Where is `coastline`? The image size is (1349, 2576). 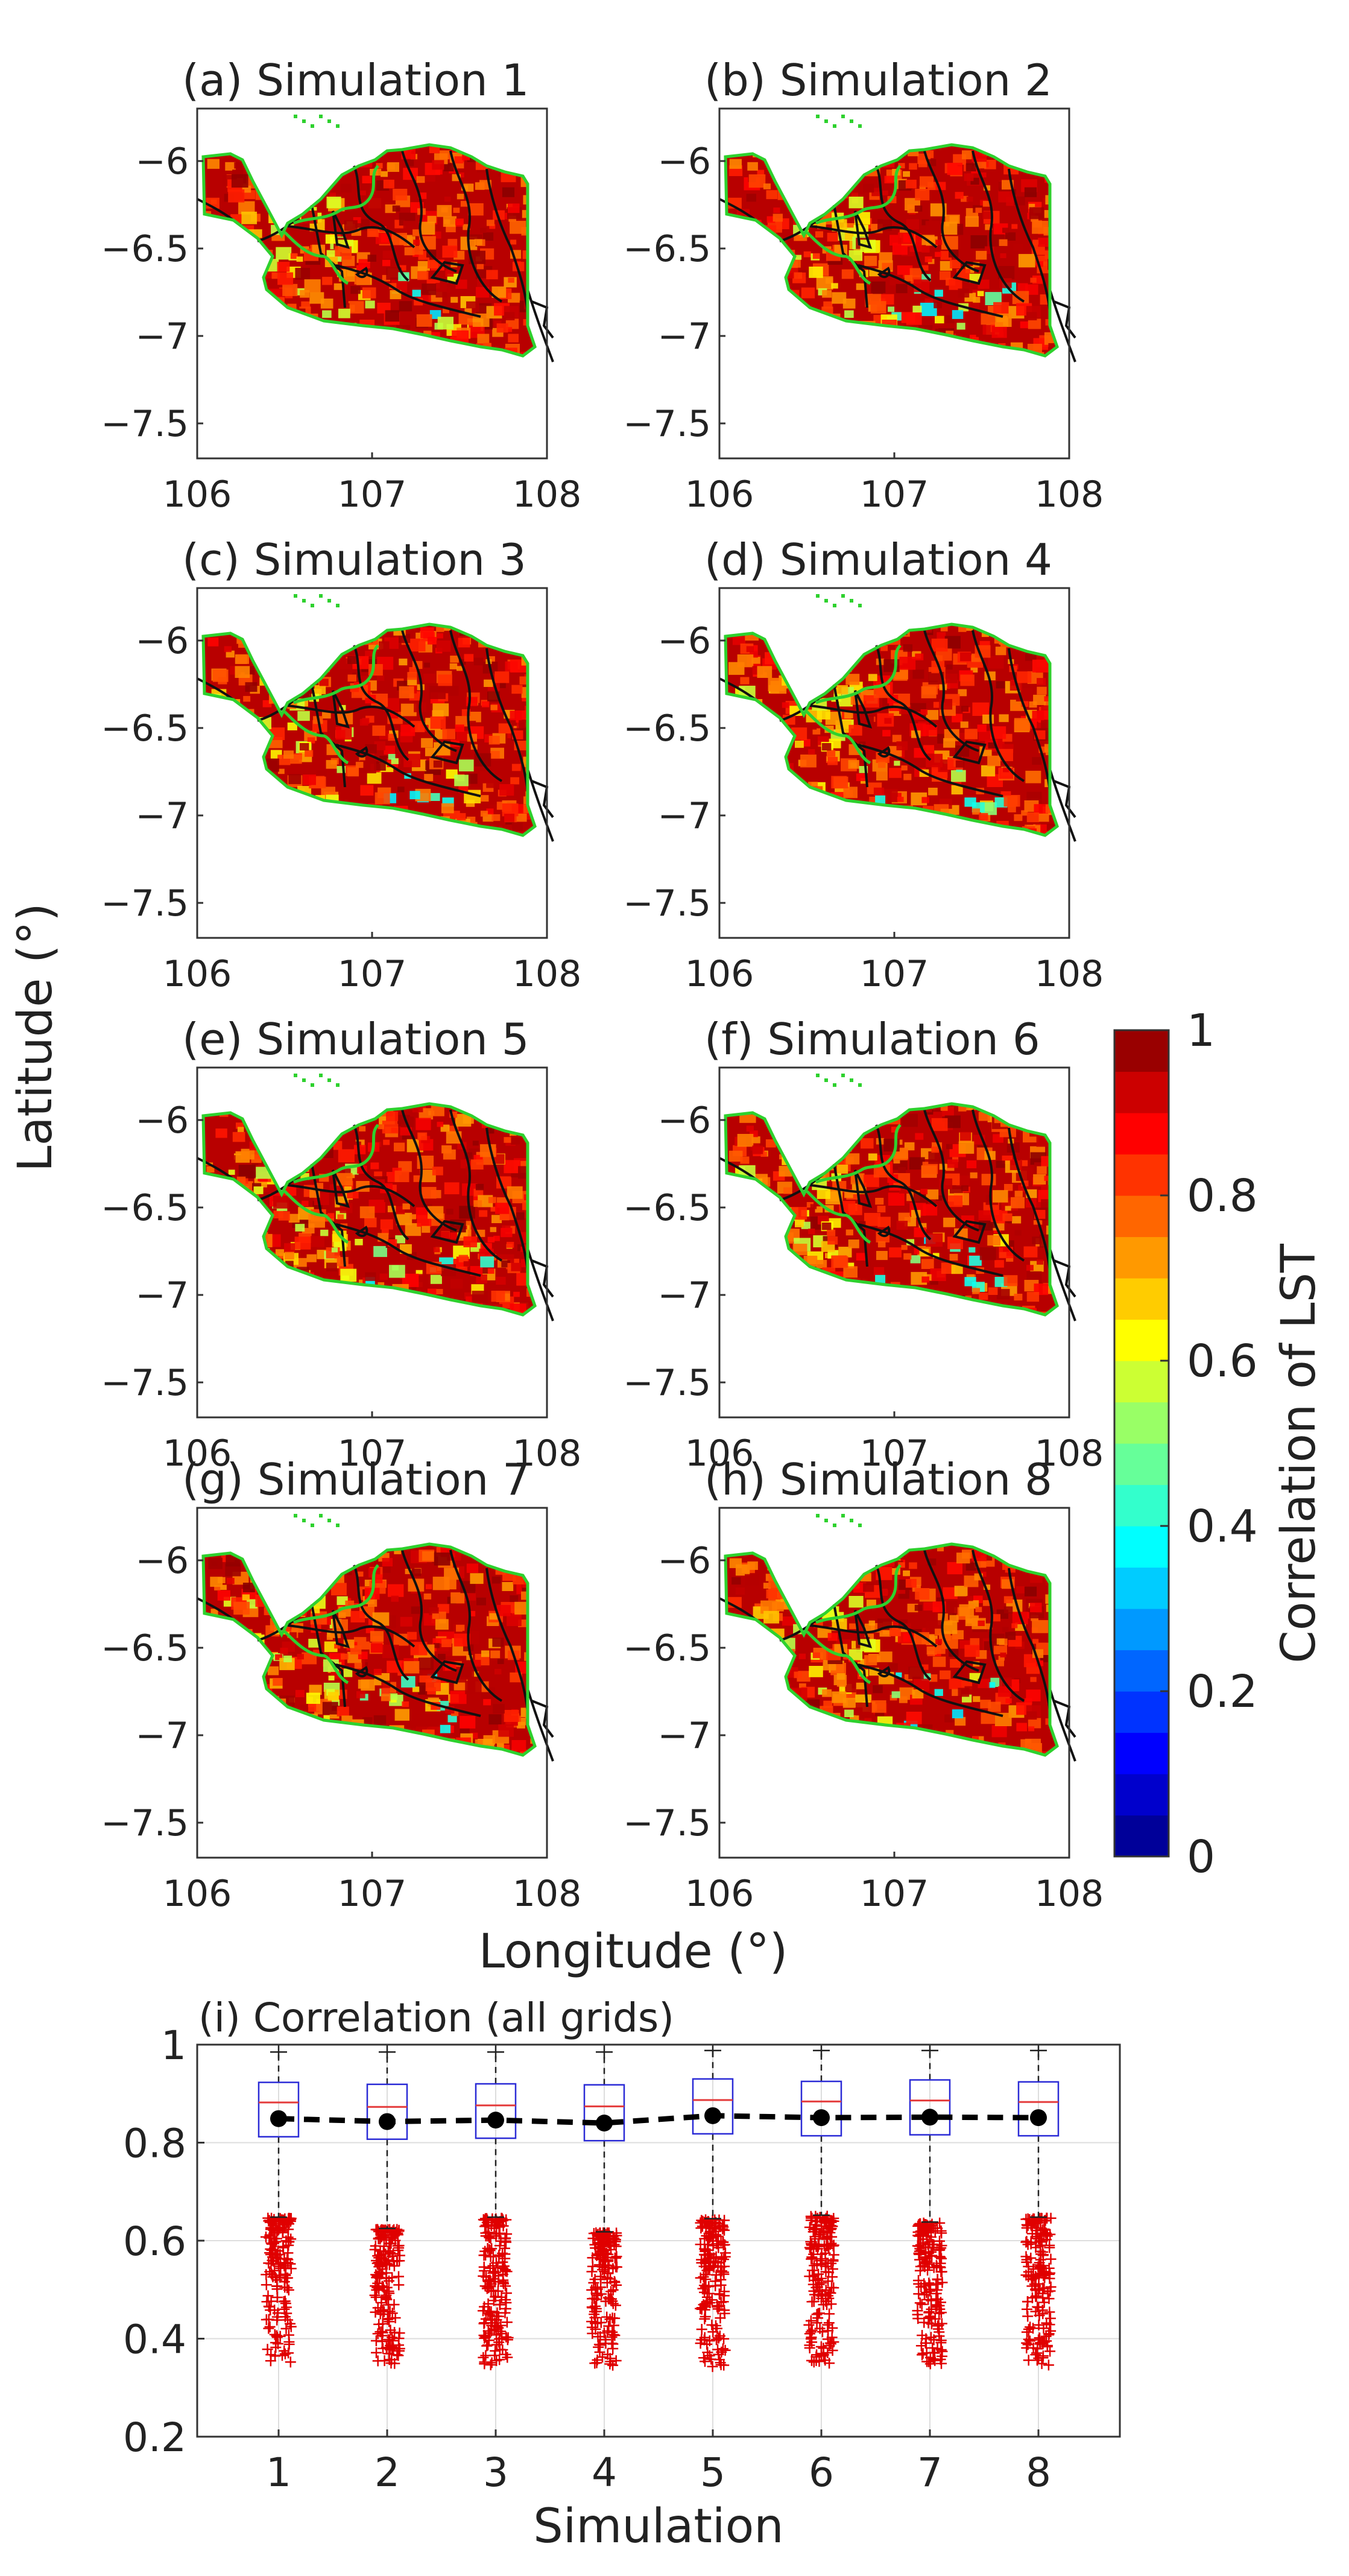
coastline is located at coordinates (891, 729).